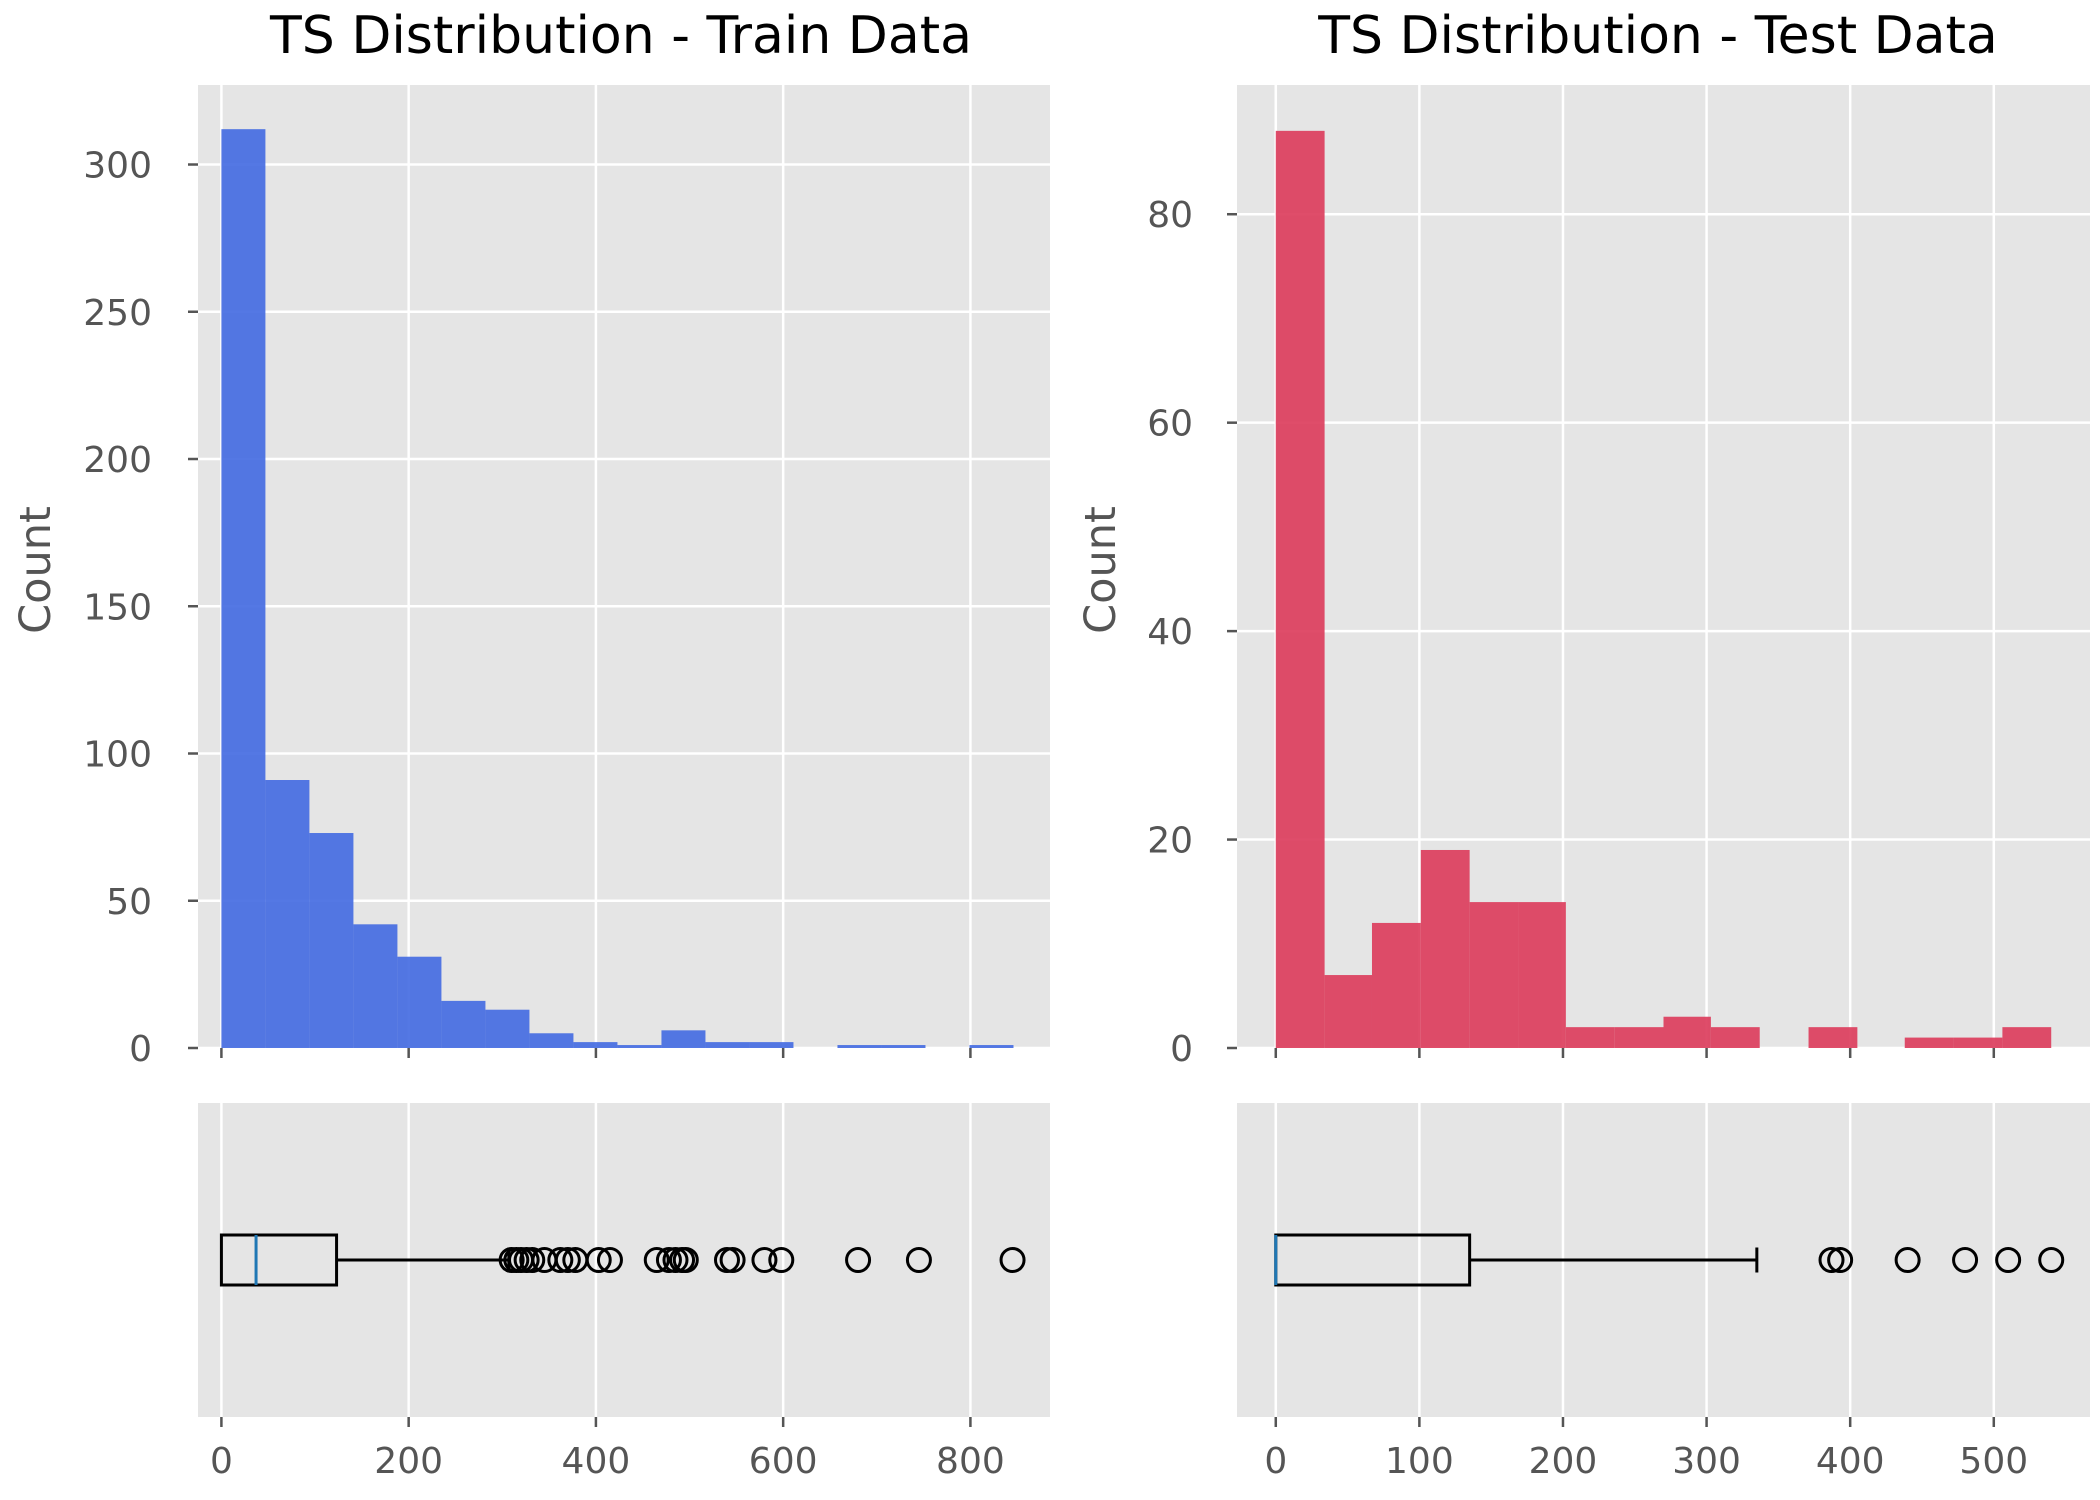  I want to click on test-y-tick-label: 20, so click(1170, 841).